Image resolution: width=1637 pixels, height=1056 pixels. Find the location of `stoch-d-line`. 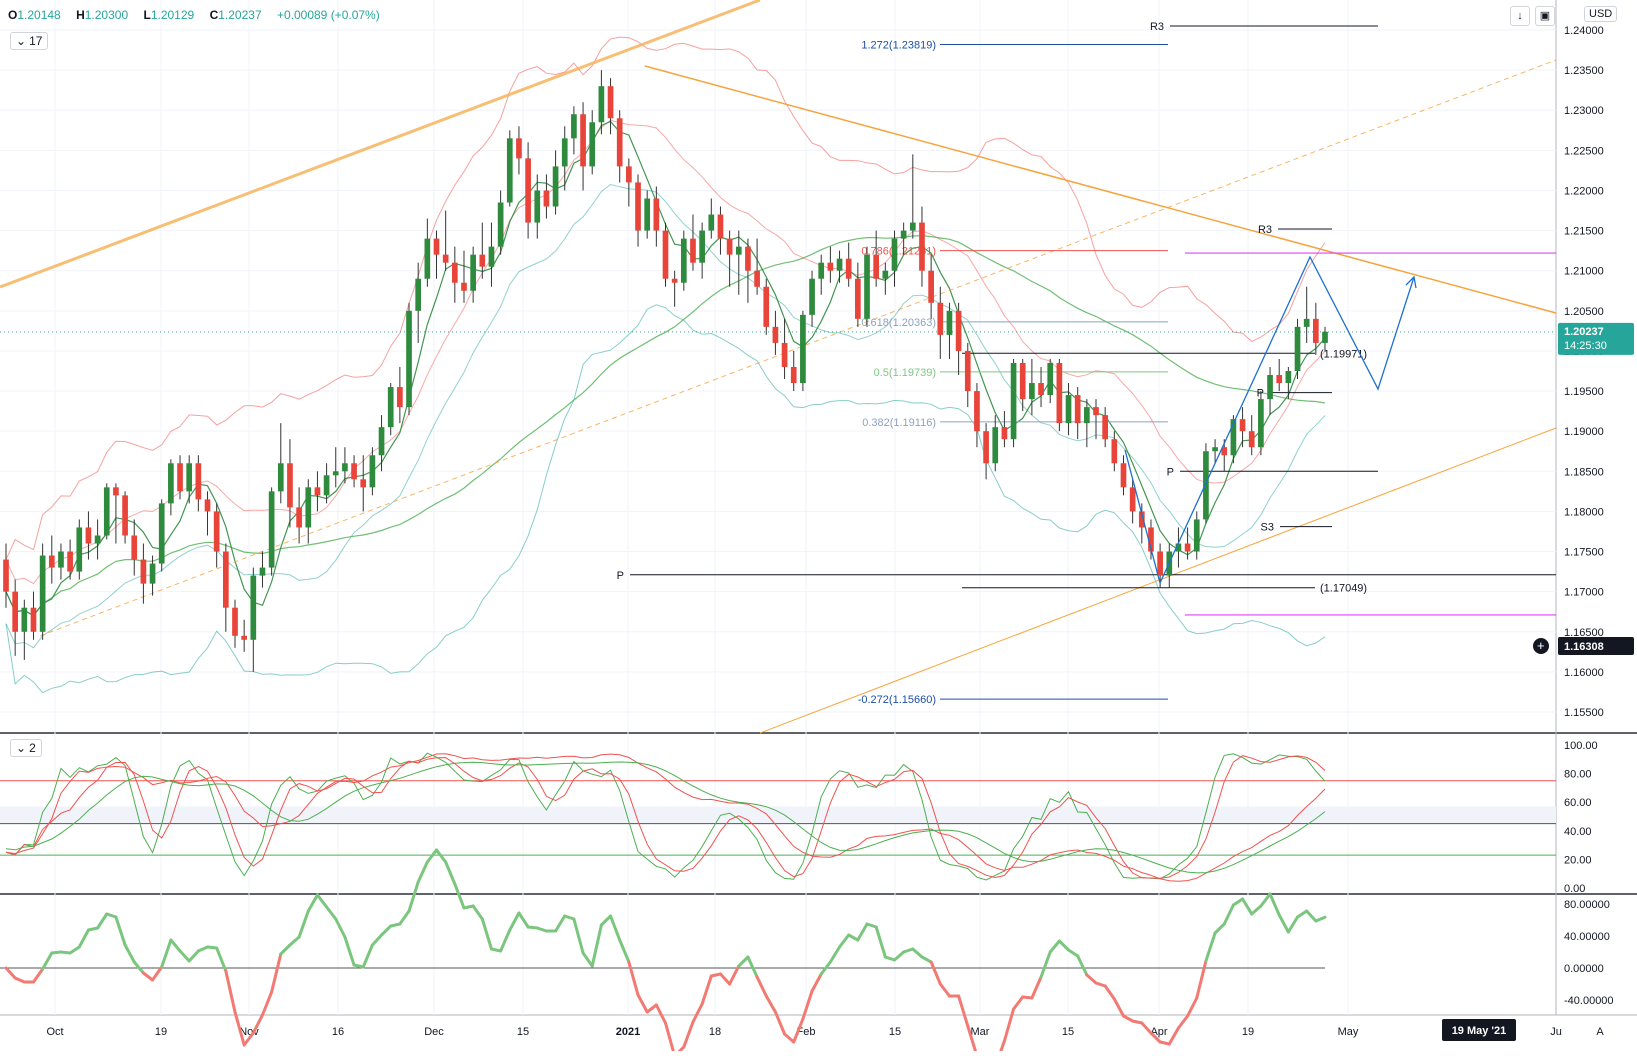

stoch-d-line is located at coordinates (665, 817).